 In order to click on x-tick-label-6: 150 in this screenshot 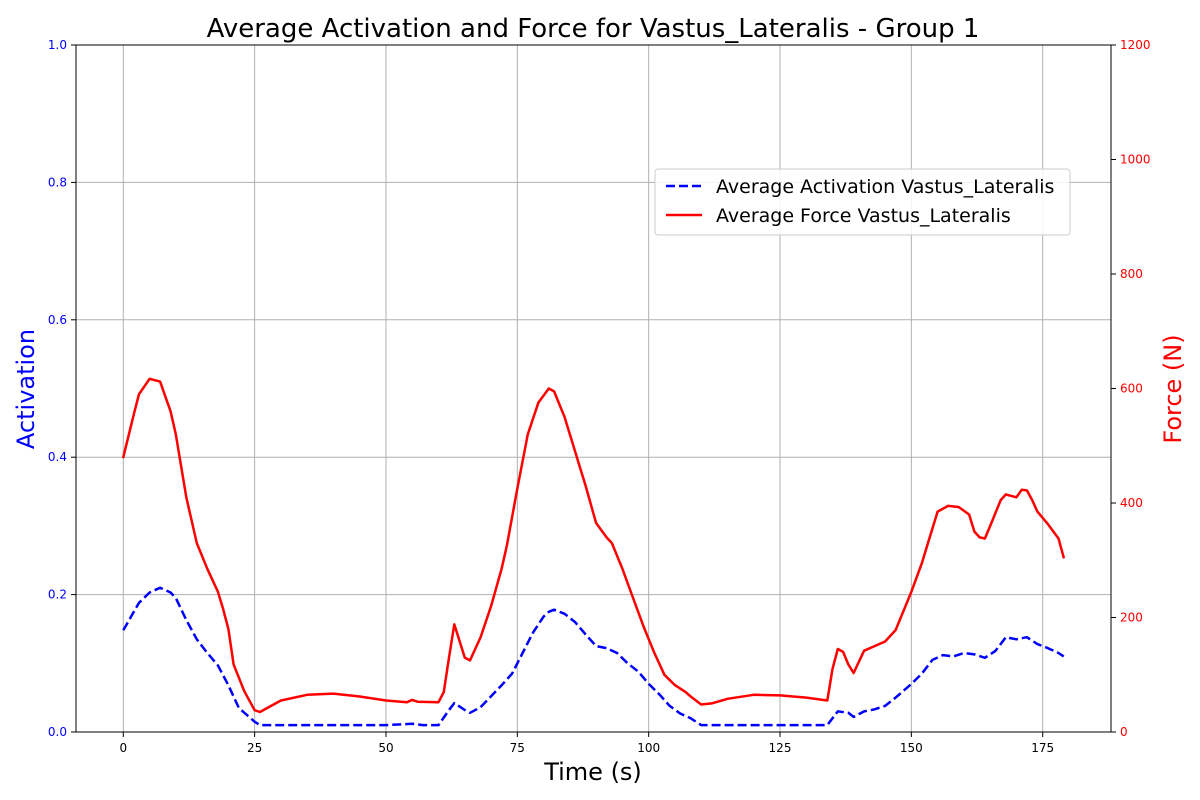, I will do `click(911, 748)`.